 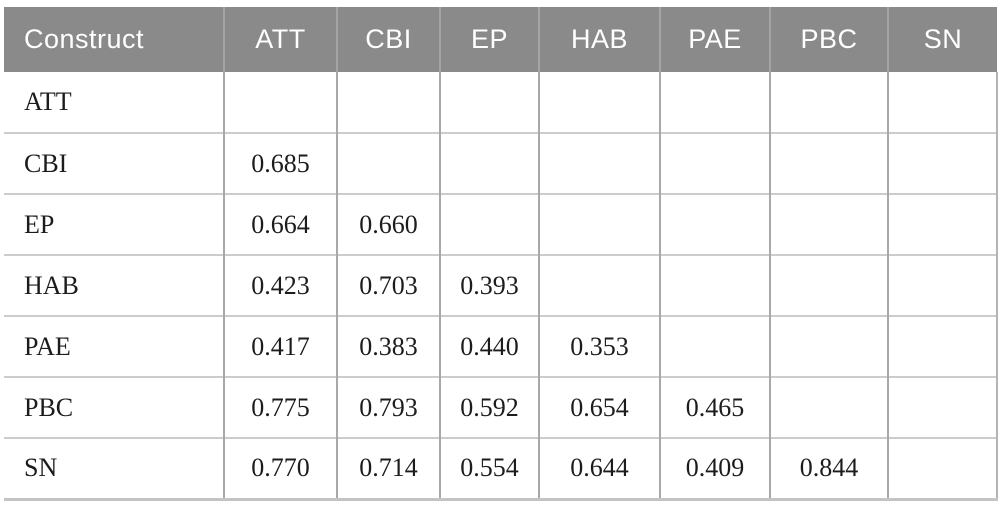 I want to click on col-header-construct: Construct, so click(x=114, y=39).